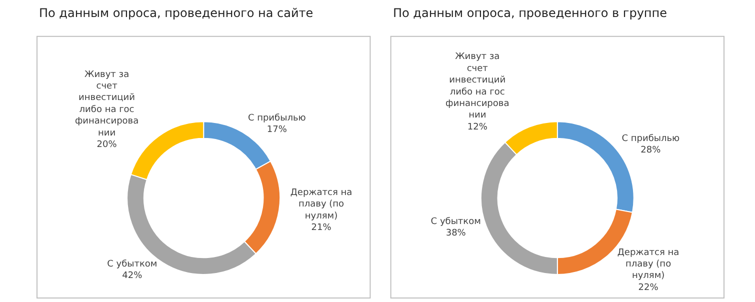 The width and height of the screenshot is (755, 302). Describe the element at coordinates (477, 127) in the screenshot. I see `data-label: 12%` at that location.